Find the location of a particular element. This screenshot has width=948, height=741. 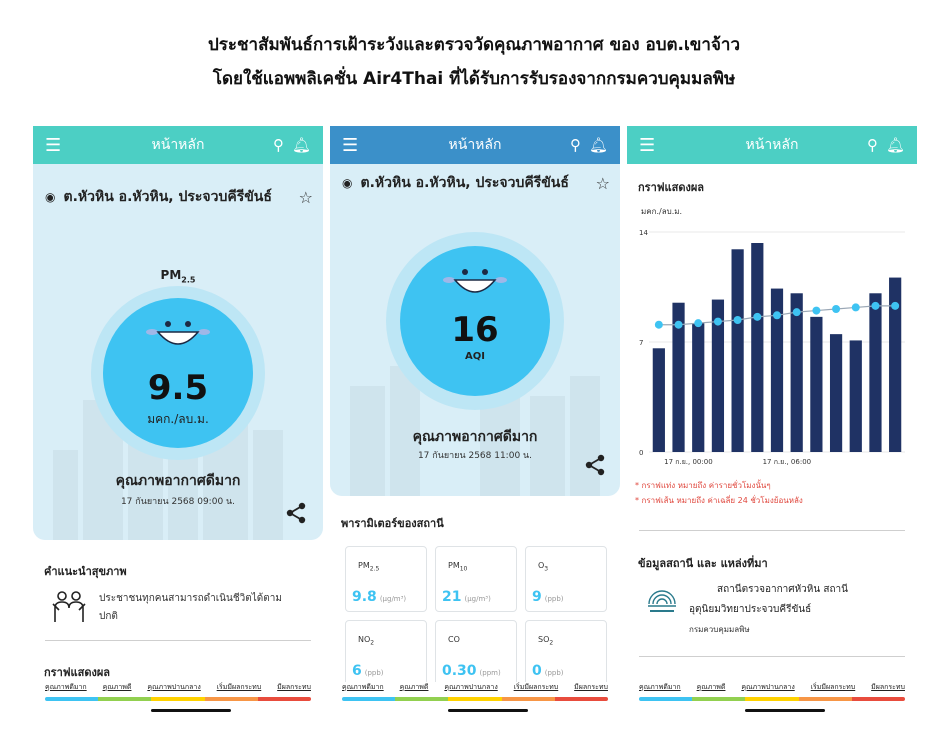

param-value: 0.30 (ppm) is located at coordinates (471, 671).